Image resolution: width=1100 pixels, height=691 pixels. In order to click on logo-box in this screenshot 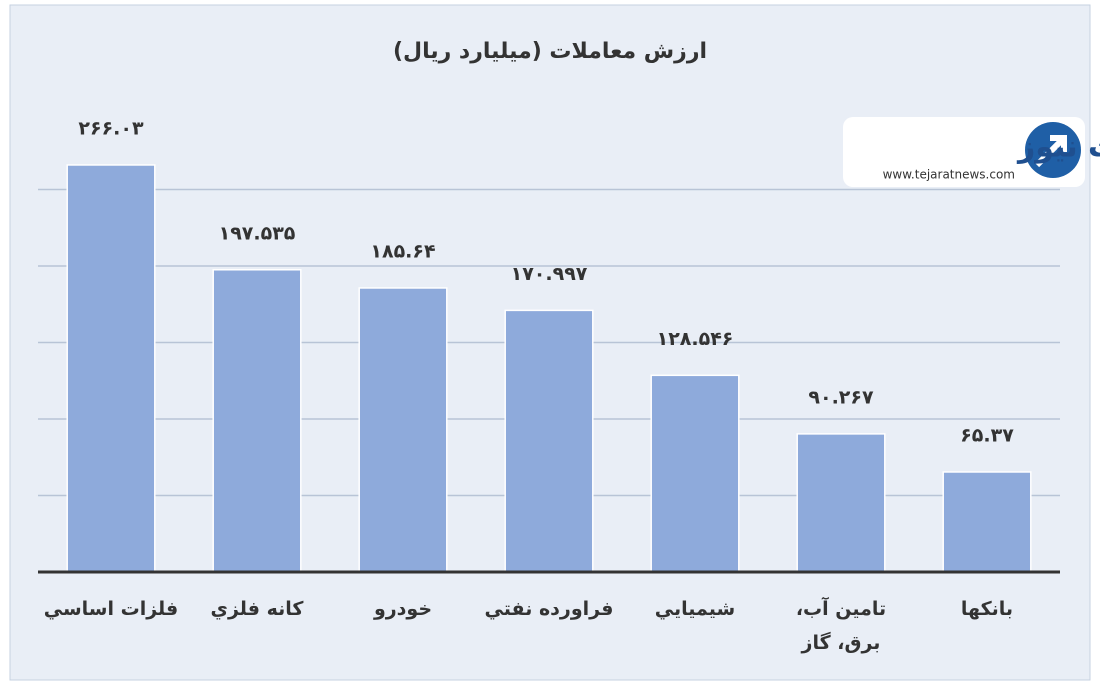, I will do `click(964, 152)`.